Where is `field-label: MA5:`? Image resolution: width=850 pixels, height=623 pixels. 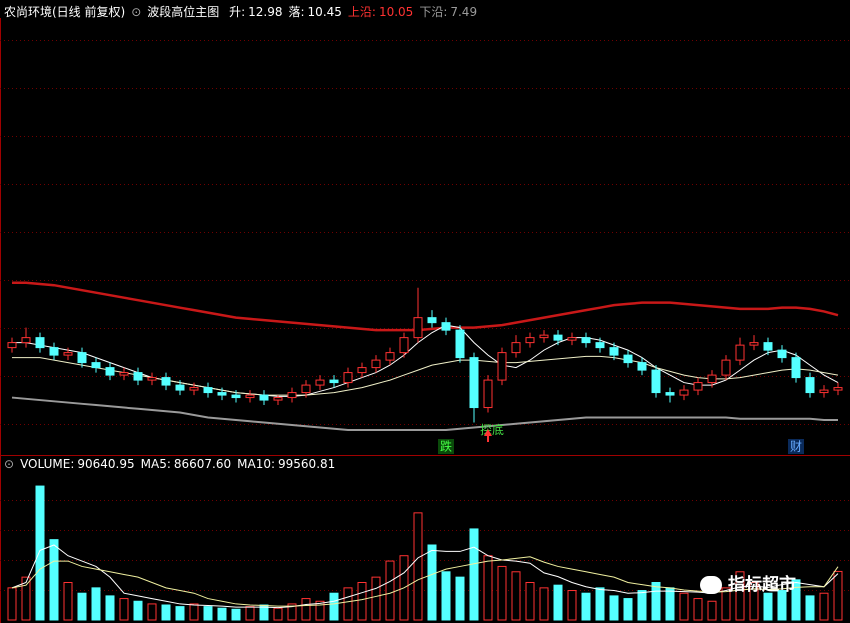
field-label: MA5: is located at coordinates (155, 464).